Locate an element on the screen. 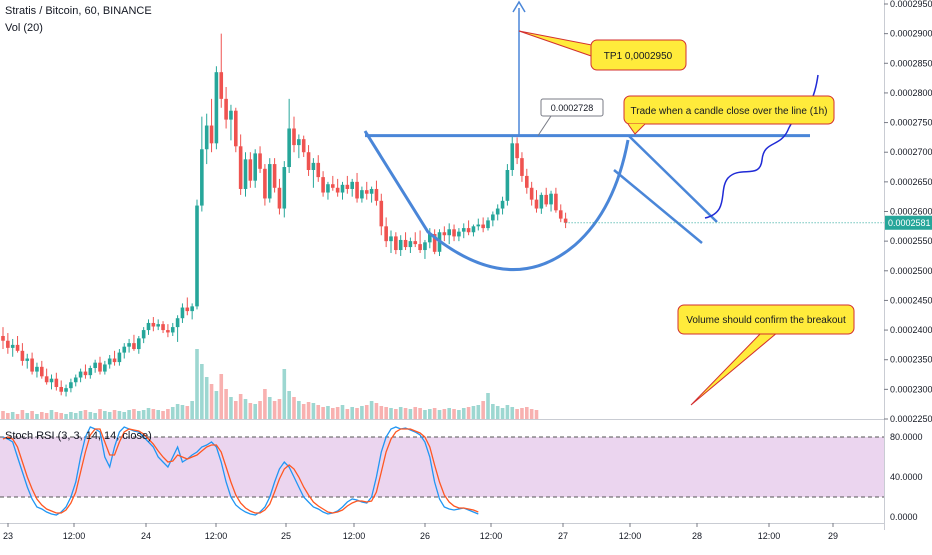 This screenshot has width=932, height=555. volume-bars is located at coordinates (270, 384).